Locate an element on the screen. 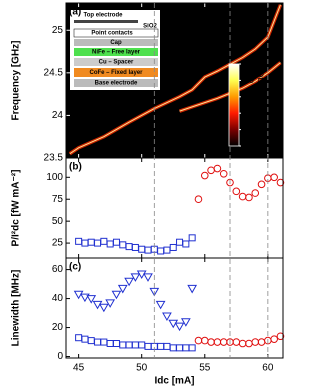  x-axis-label: Idc [mA] is located at coordinates (175, 381).